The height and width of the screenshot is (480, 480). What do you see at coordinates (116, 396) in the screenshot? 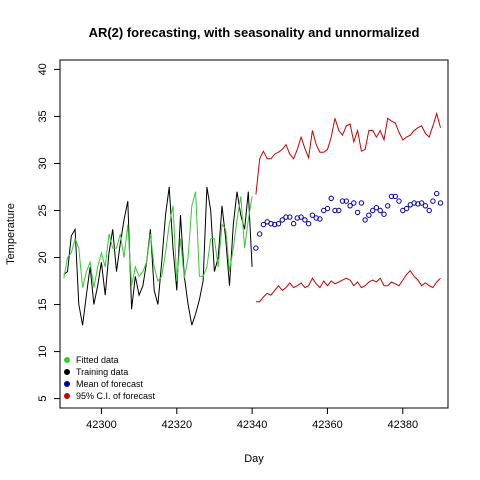
I see `legend-entry: 95% C.I. of forecast` at bounding box center [116, 396].